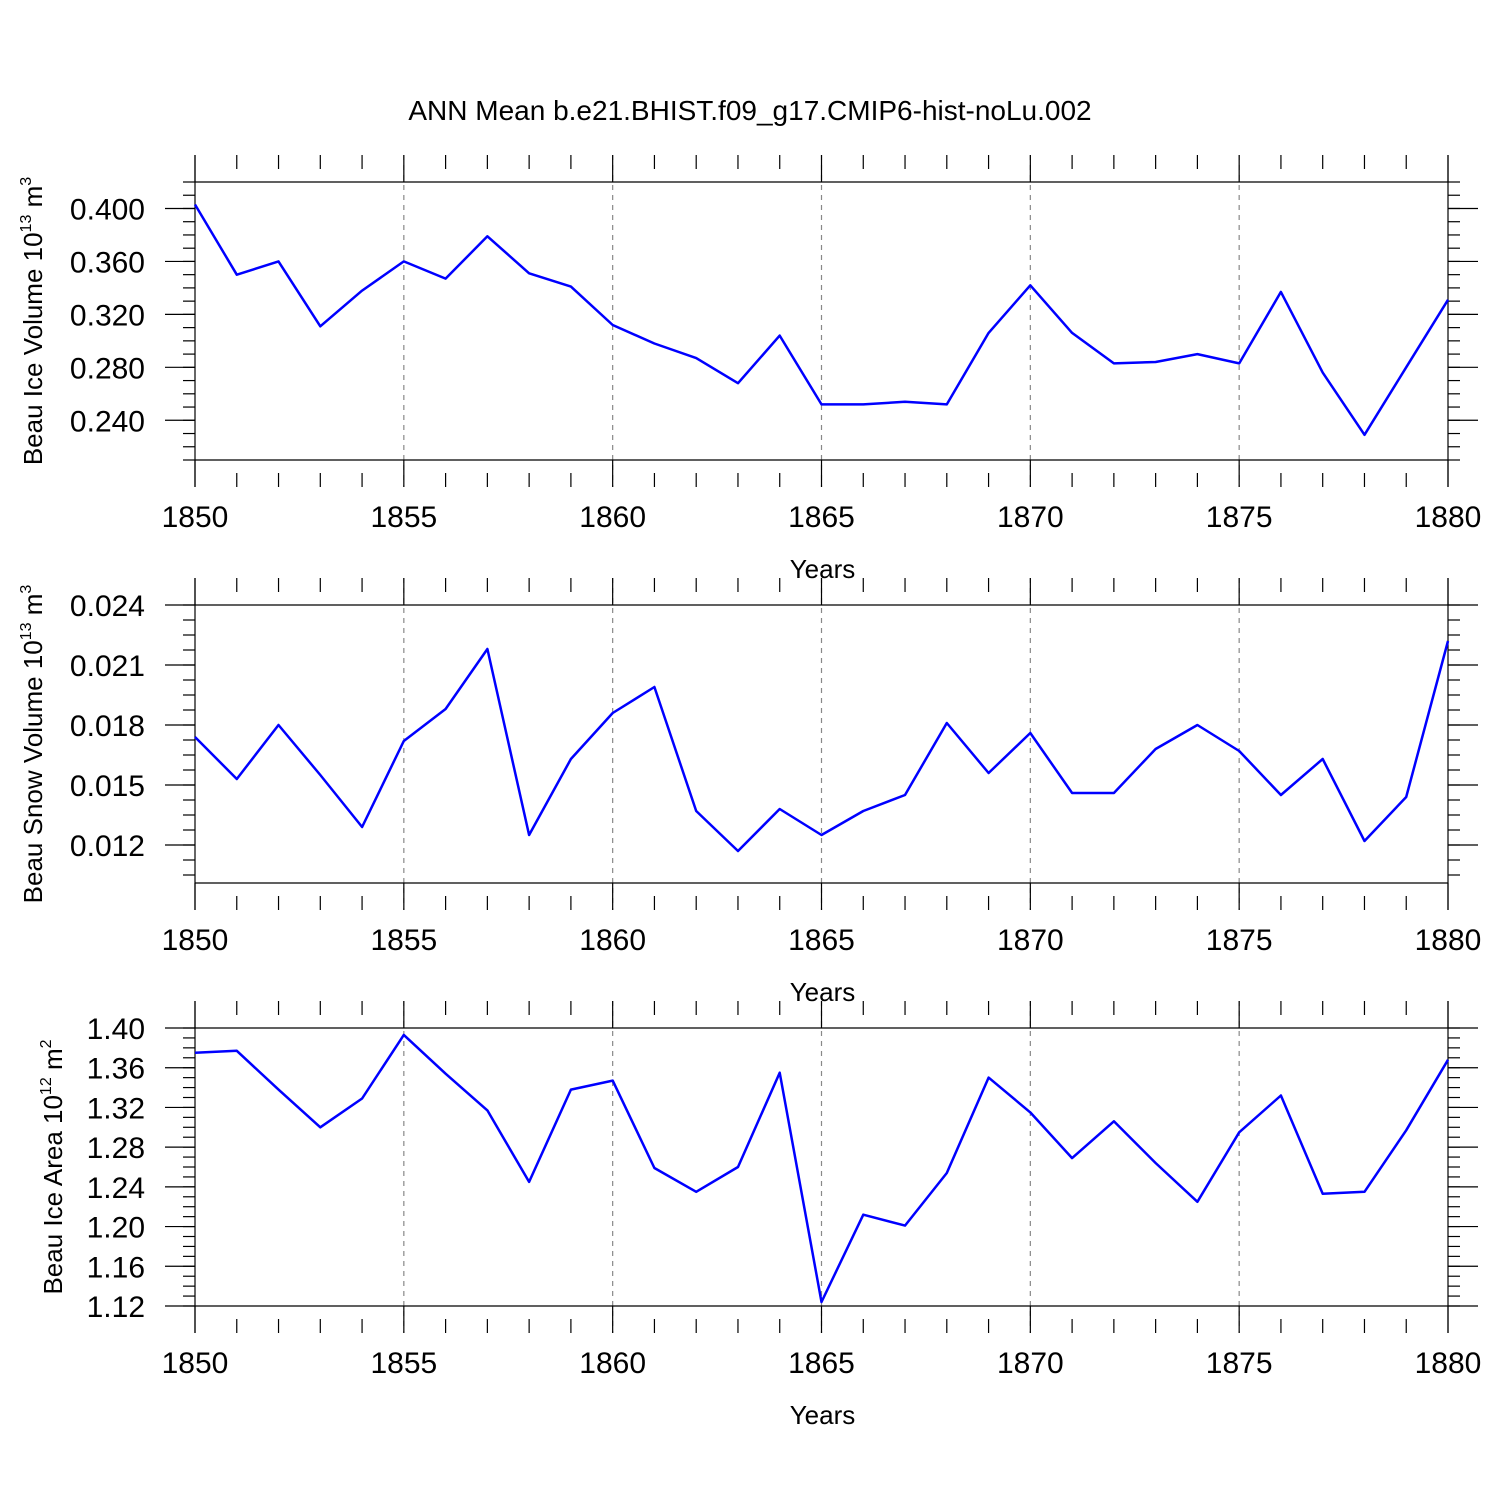 The width and height of the screenshot is (1500, 1500). Describe the element at coordinates (116, 1228) in the screenshot. I see `y-tick-label: 1.20` at that location.